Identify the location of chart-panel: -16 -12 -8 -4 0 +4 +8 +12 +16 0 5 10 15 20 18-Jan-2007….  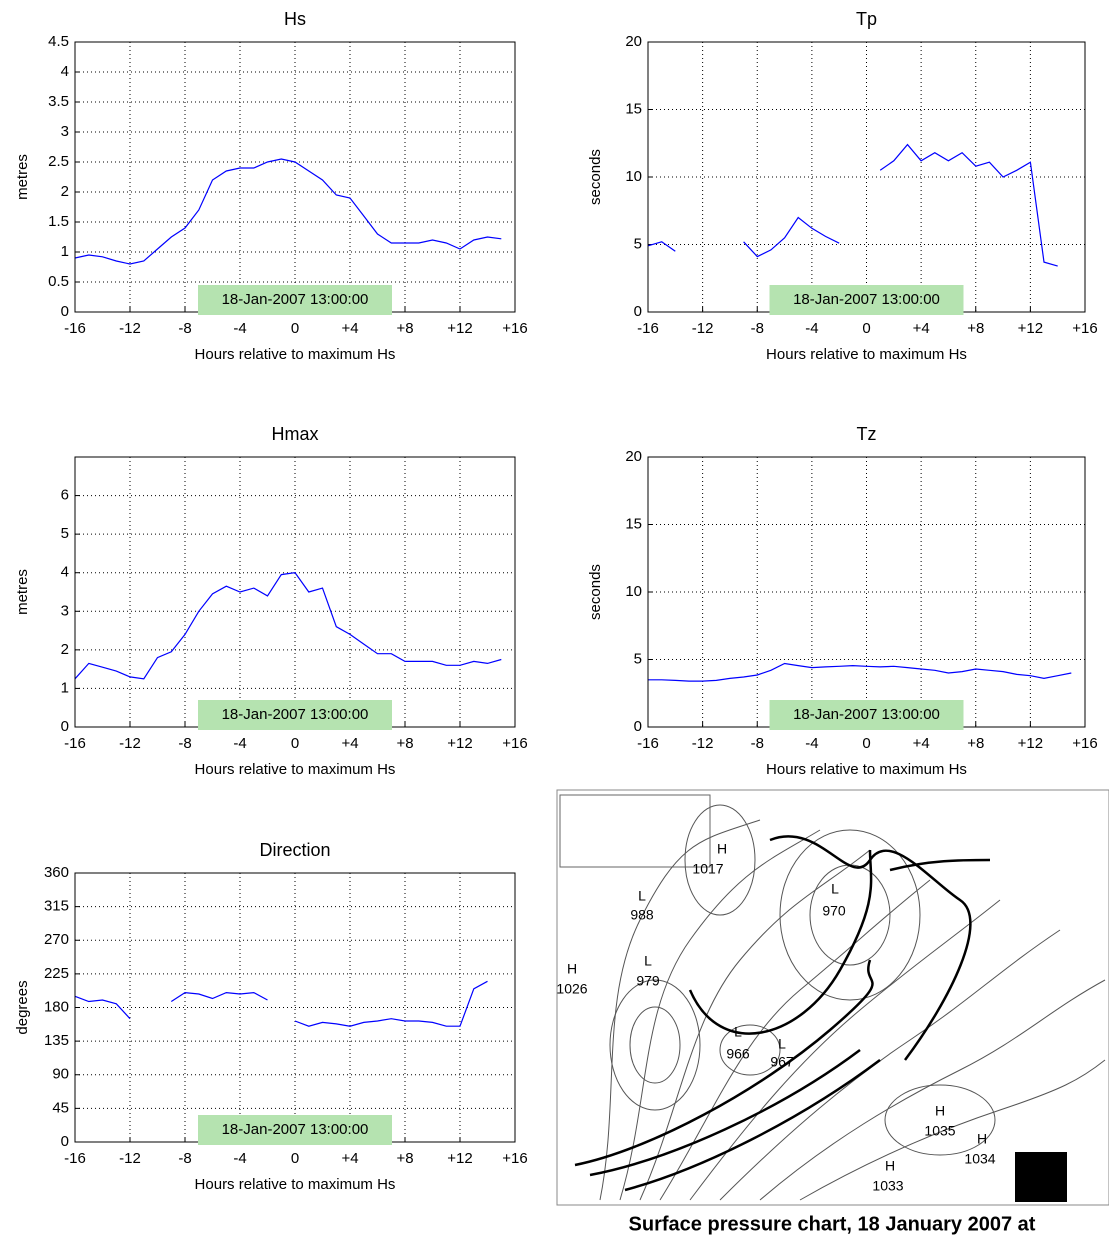
(842, 186).